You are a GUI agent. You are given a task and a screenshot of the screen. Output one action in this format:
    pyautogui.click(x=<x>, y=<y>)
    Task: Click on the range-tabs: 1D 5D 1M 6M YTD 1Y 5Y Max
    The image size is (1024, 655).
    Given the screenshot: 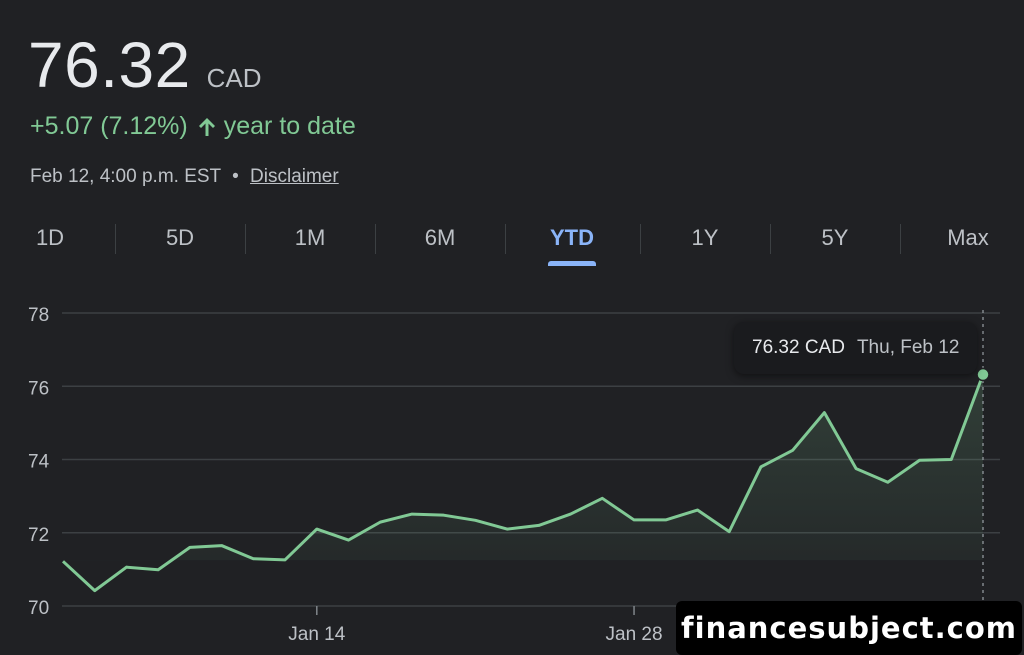 What is the action you would take?
    pyautogui.click(x=512, y=243)
    